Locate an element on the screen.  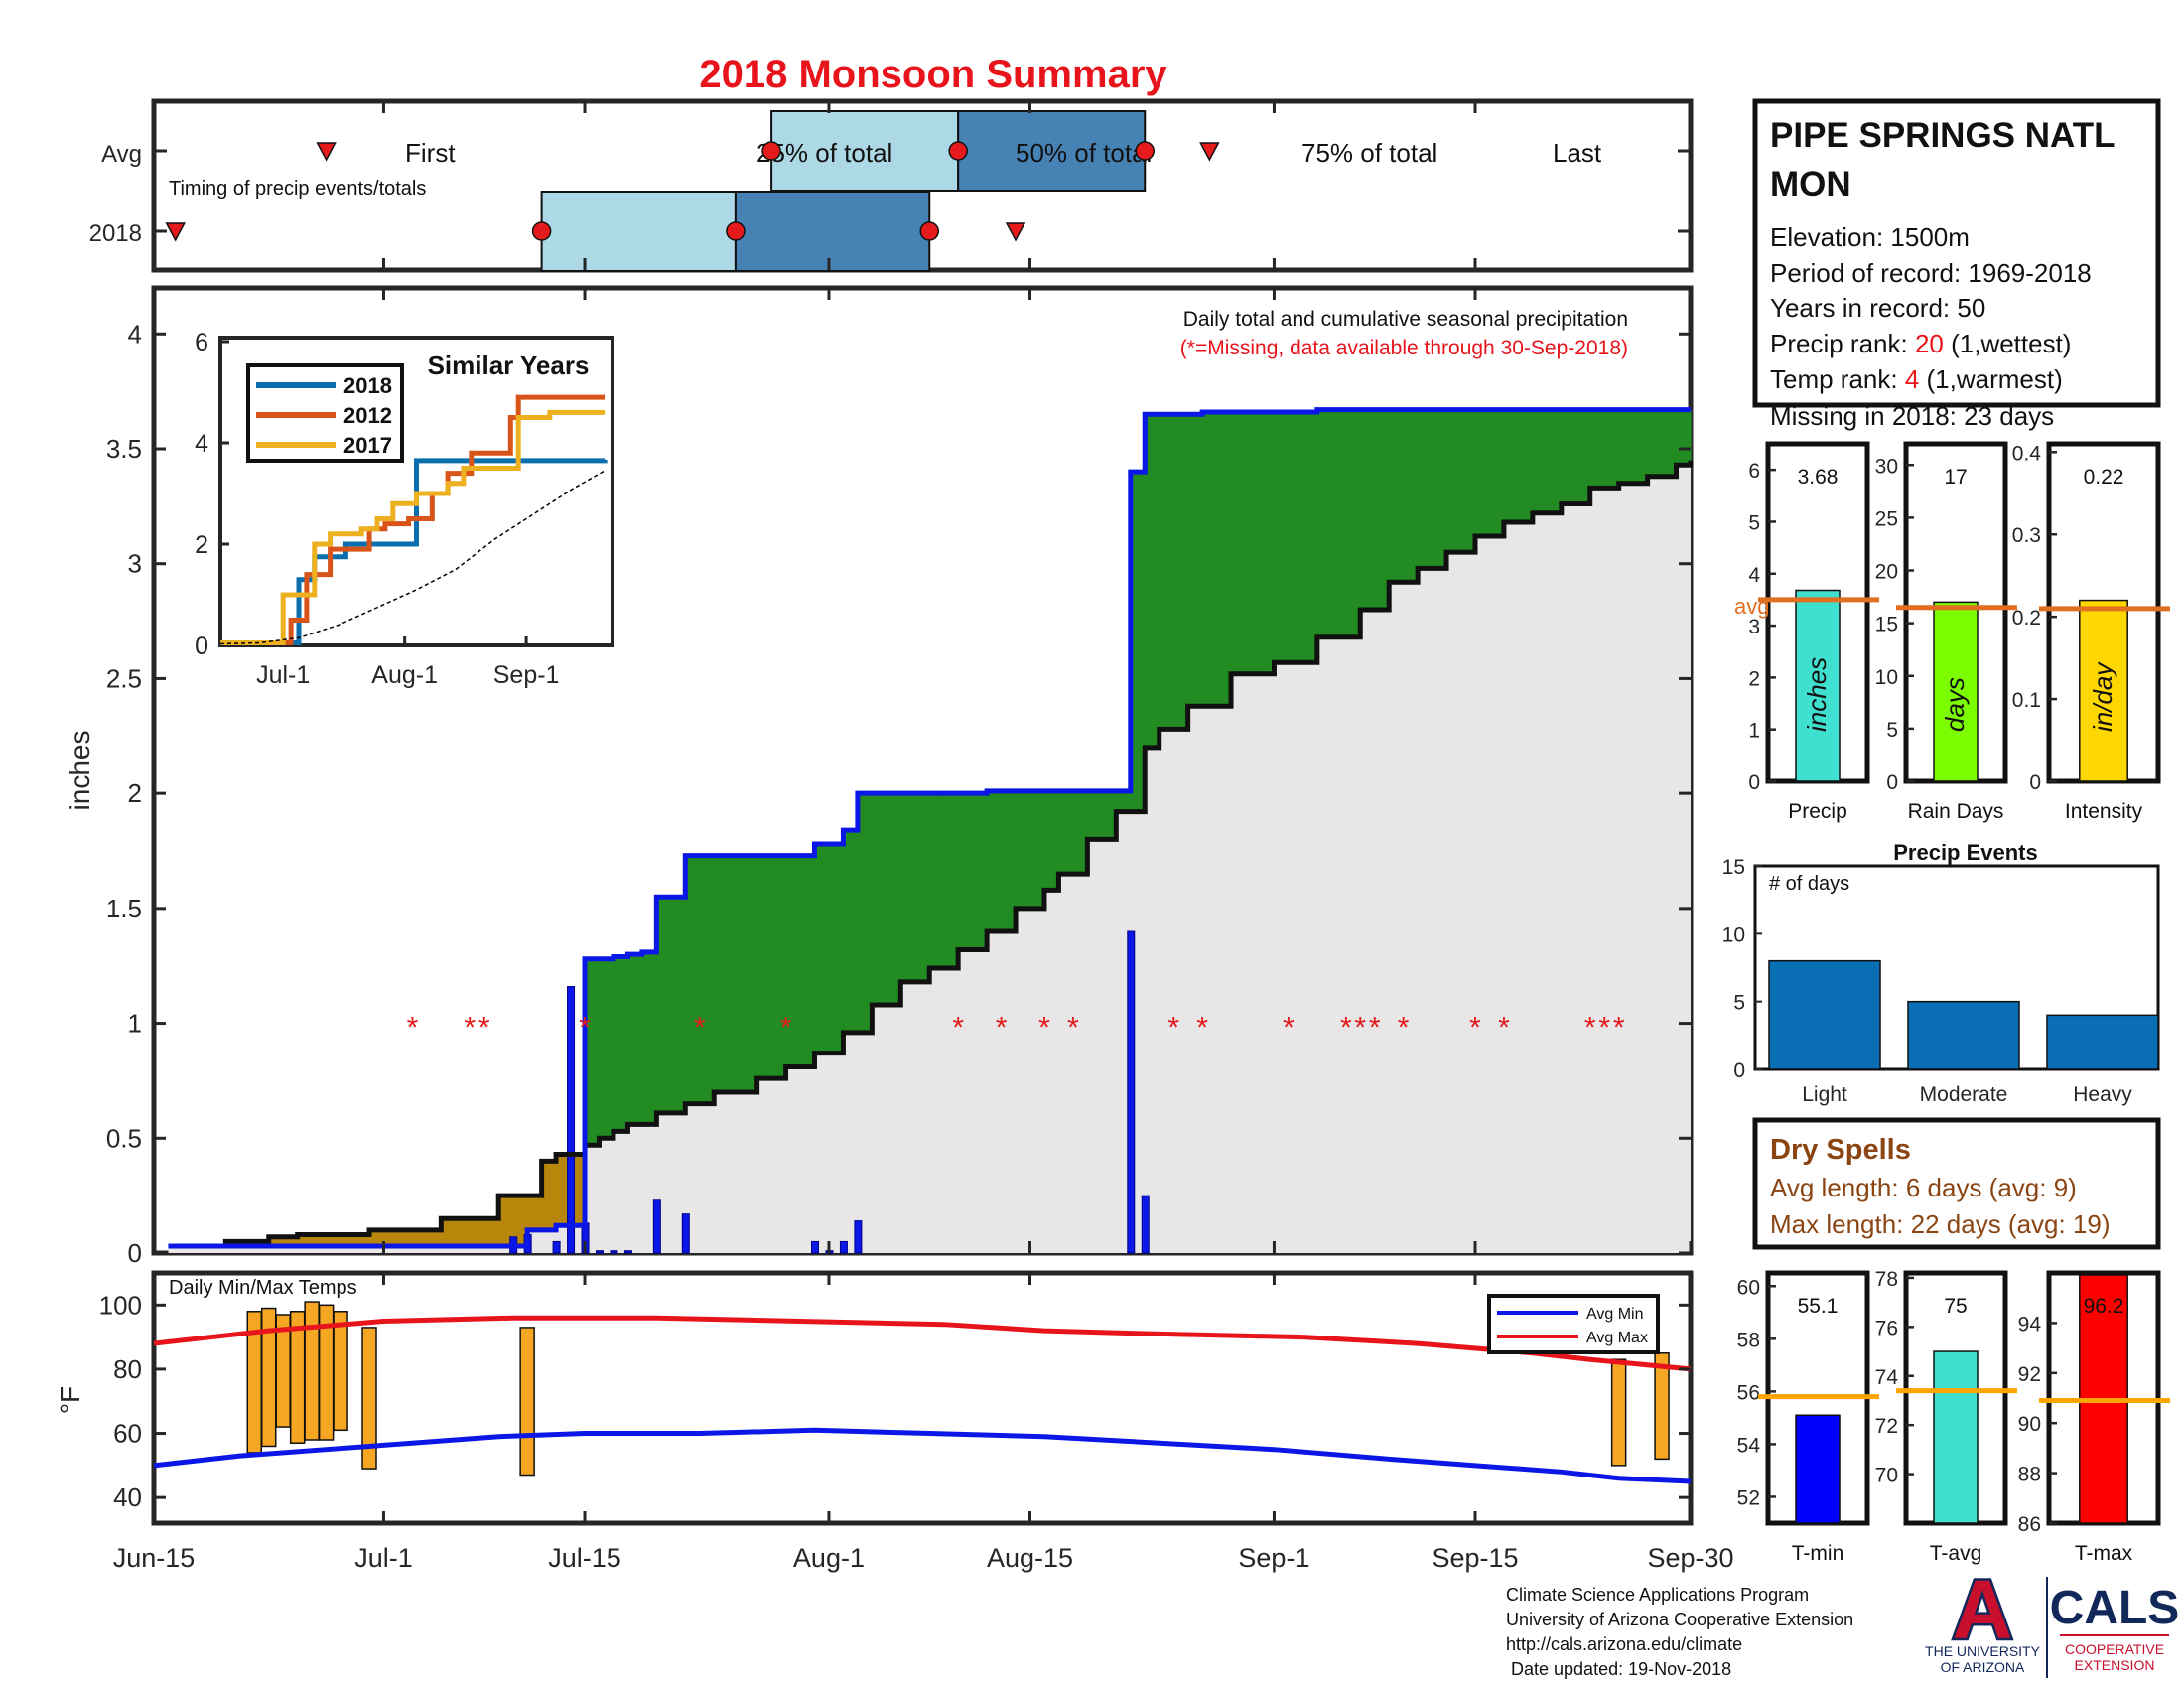
timing-caption: Timing of precip events/totals is located at coordinates (297, 189).